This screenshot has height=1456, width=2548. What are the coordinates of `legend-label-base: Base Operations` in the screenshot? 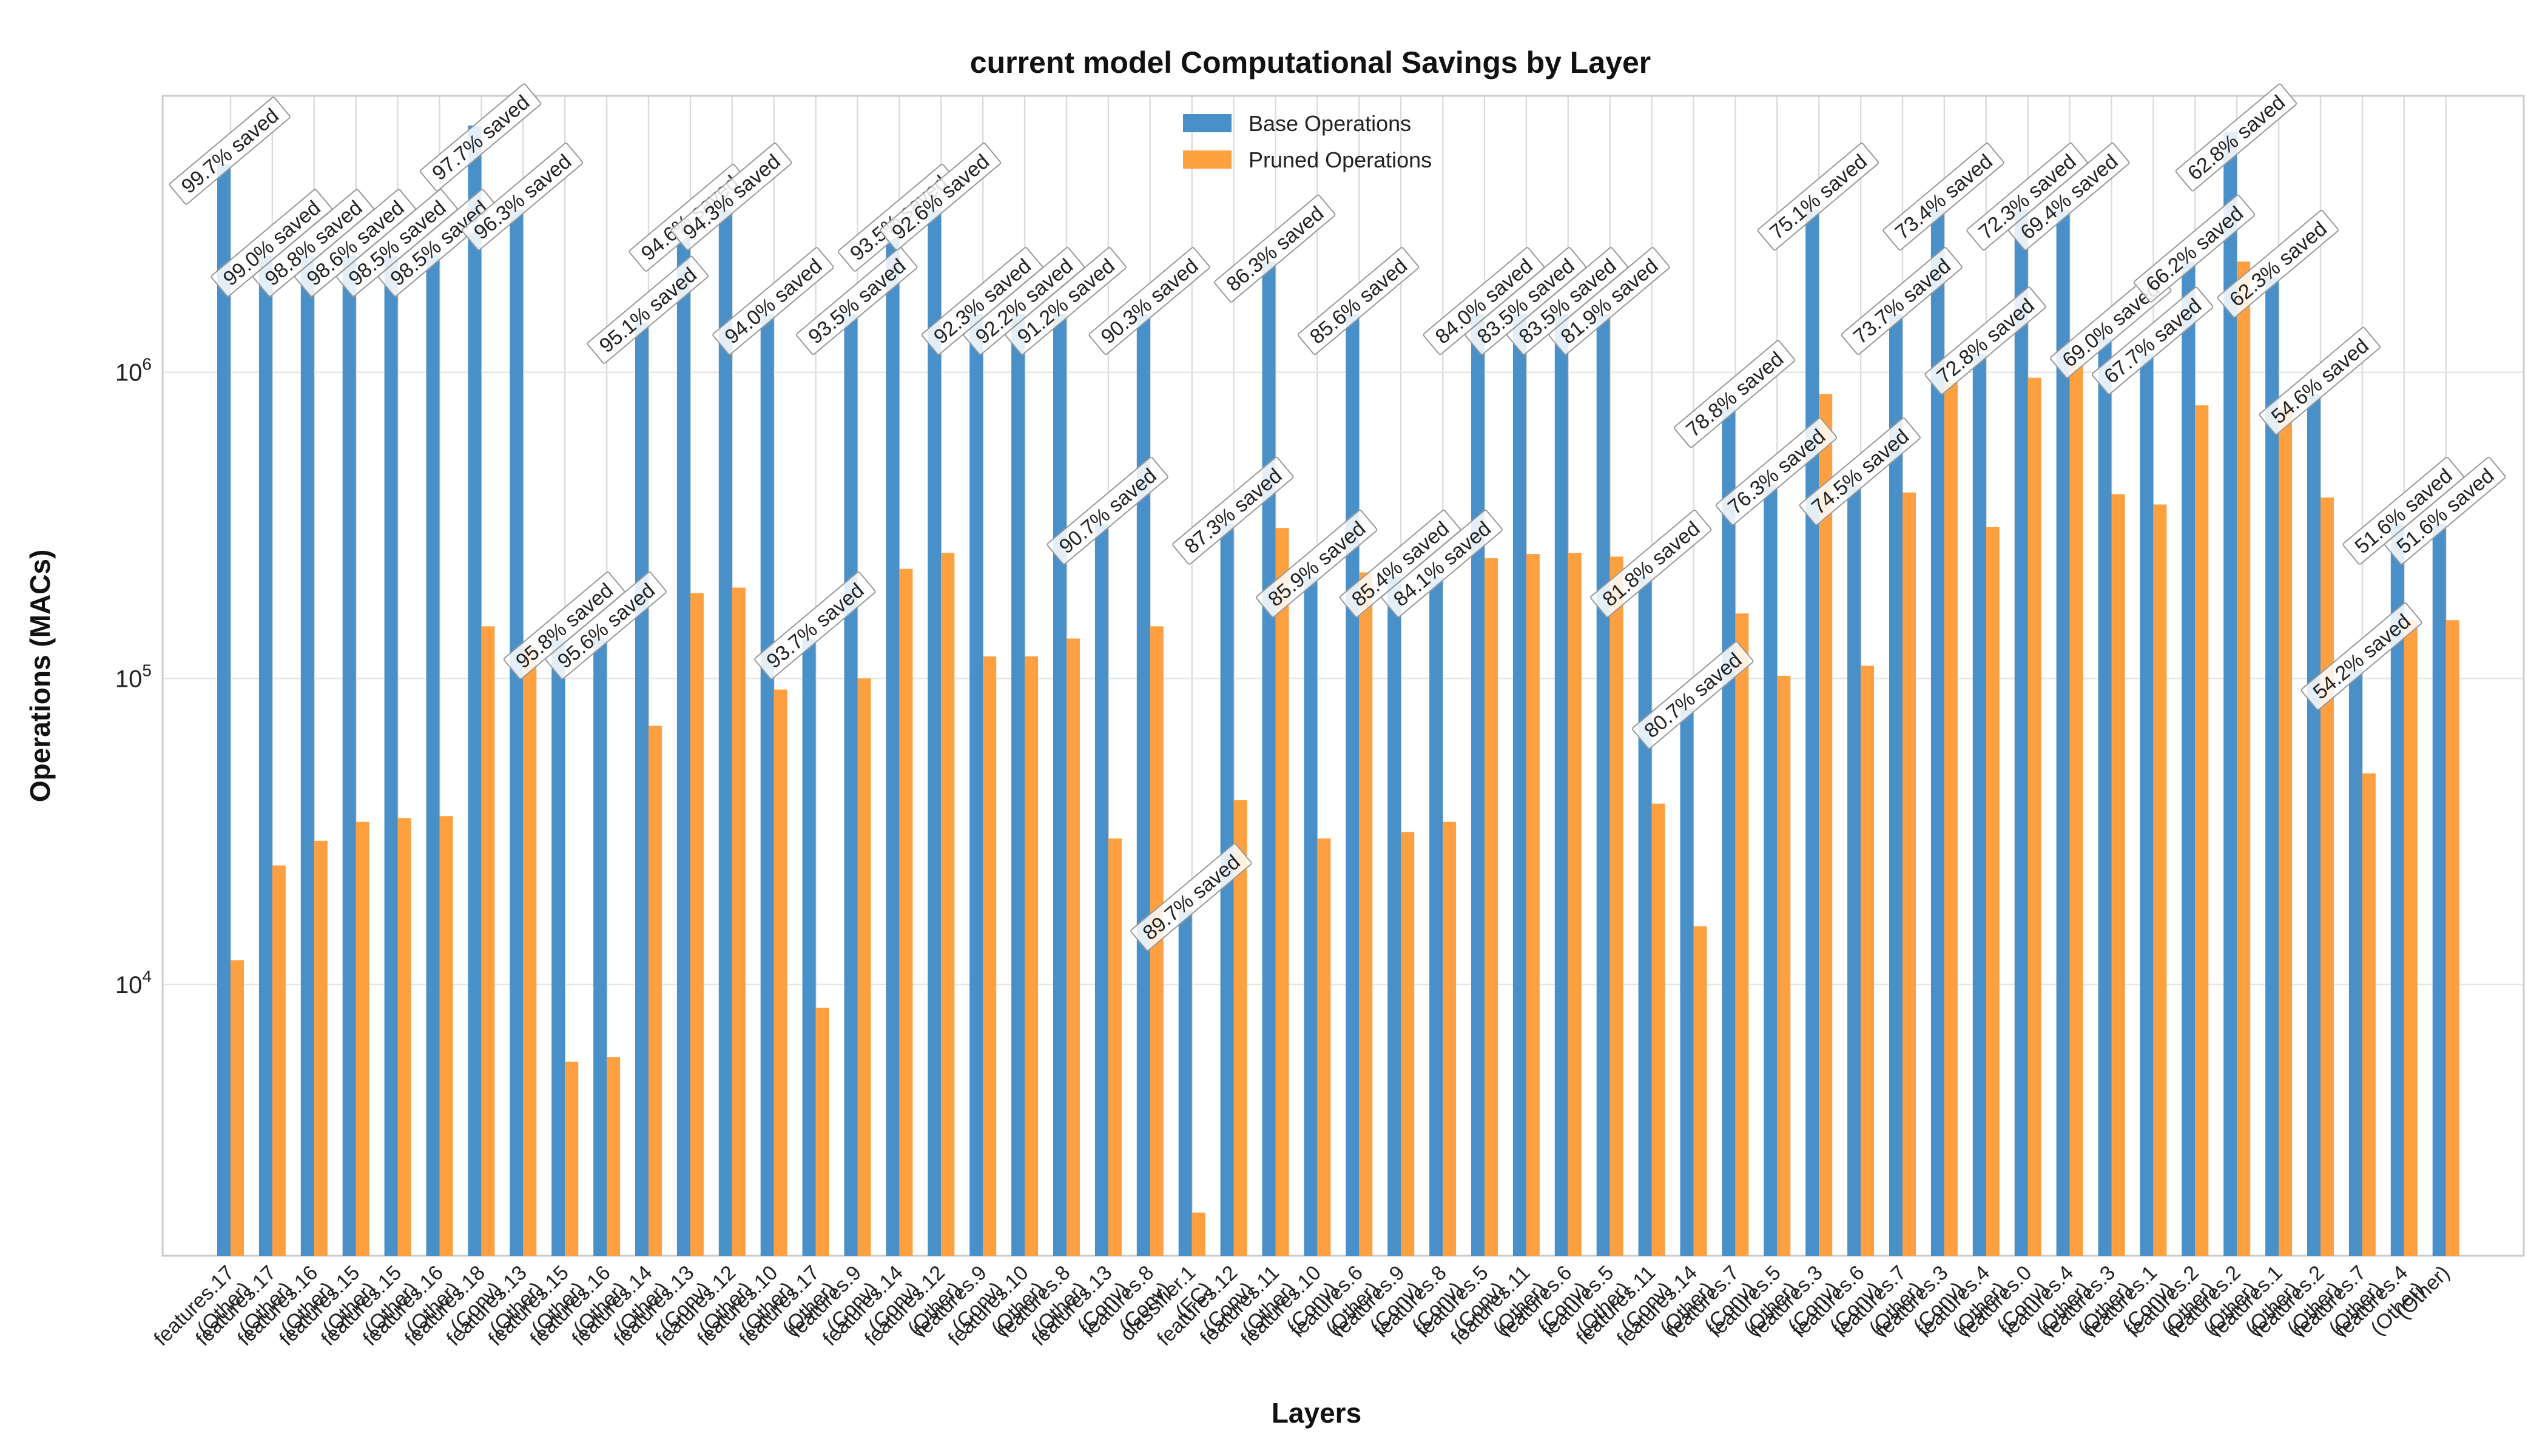 It's located at (1330, 123).